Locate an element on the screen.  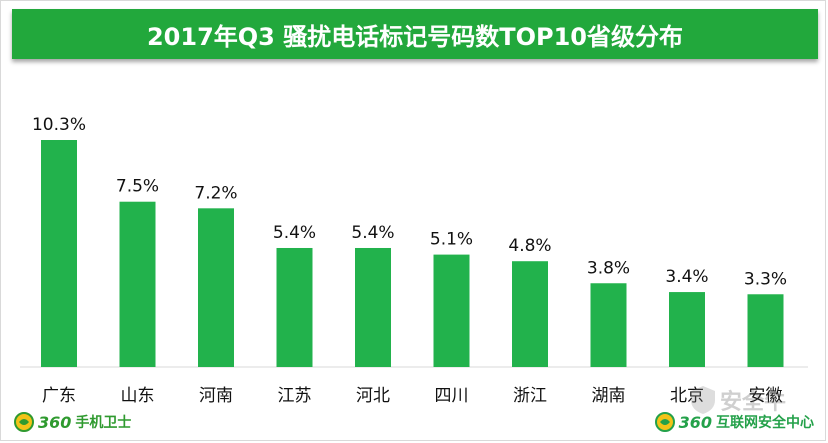
category-label-9: 安徽 is located at coordinates (766, 396).